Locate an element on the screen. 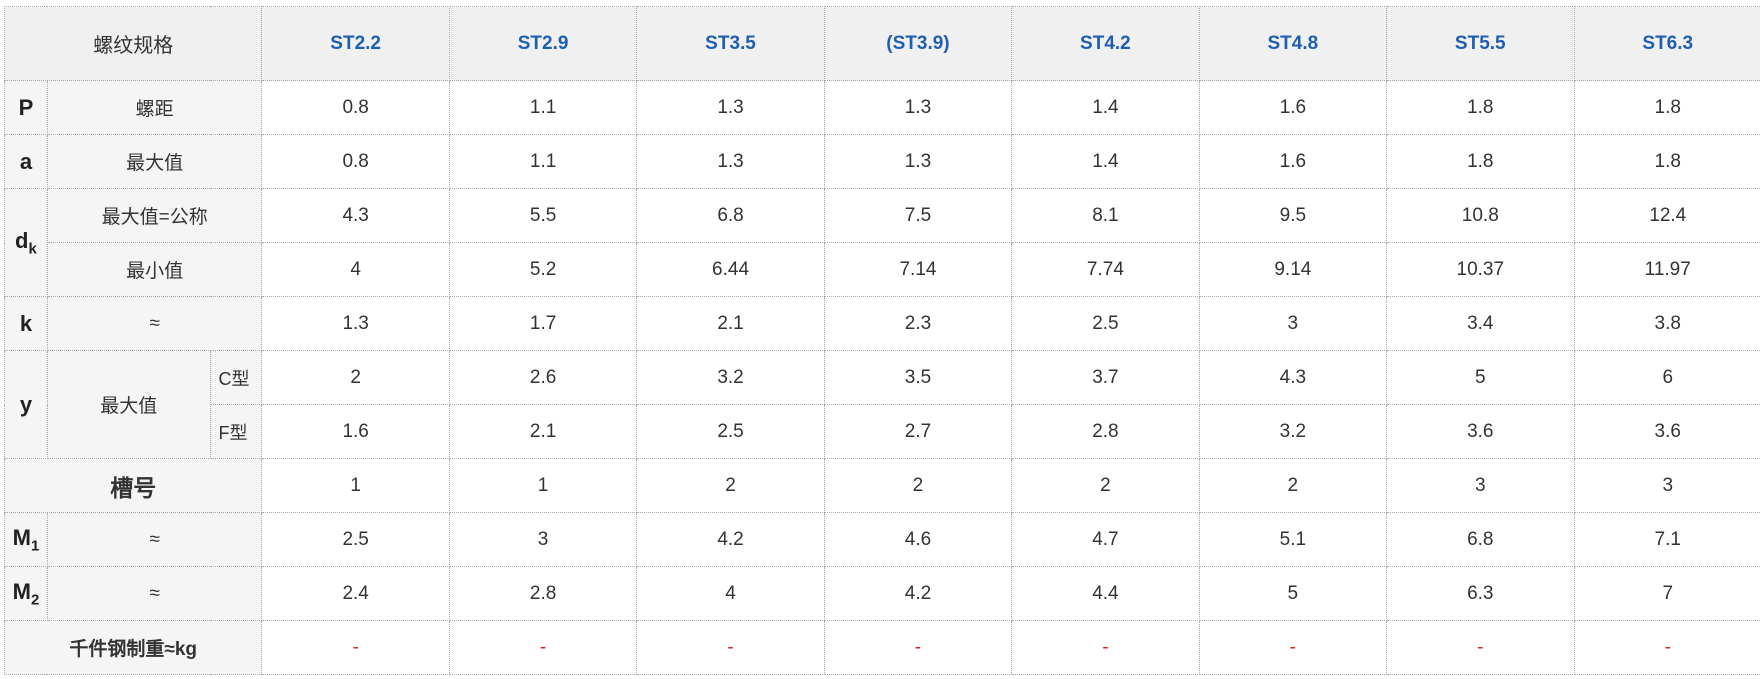 The image size is (1760, 679). row-label-y-type-f: F型 is located at coordinates (236, 431).